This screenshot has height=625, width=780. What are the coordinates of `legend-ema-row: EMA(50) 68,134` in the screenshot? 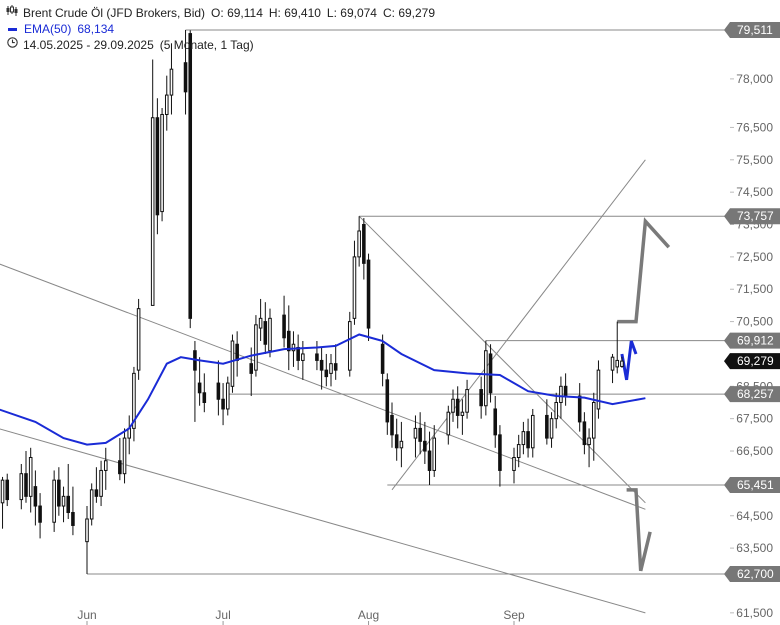 It's located at (220, 29).